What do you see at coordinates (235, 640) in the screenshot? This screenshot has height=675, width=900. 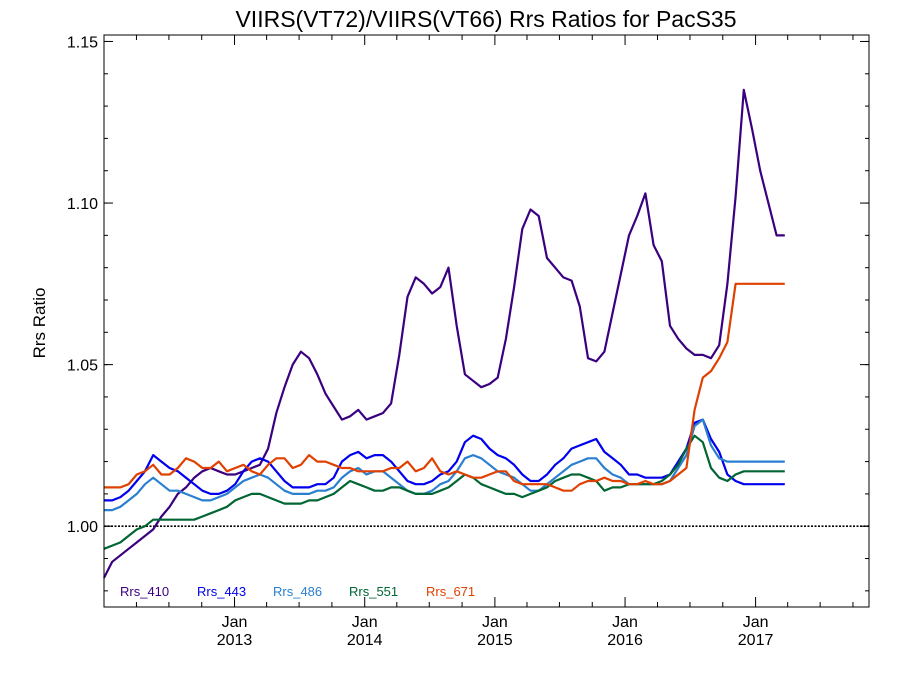 I see `x-tick-year-label: 2013` at bounding box center [235, 640].